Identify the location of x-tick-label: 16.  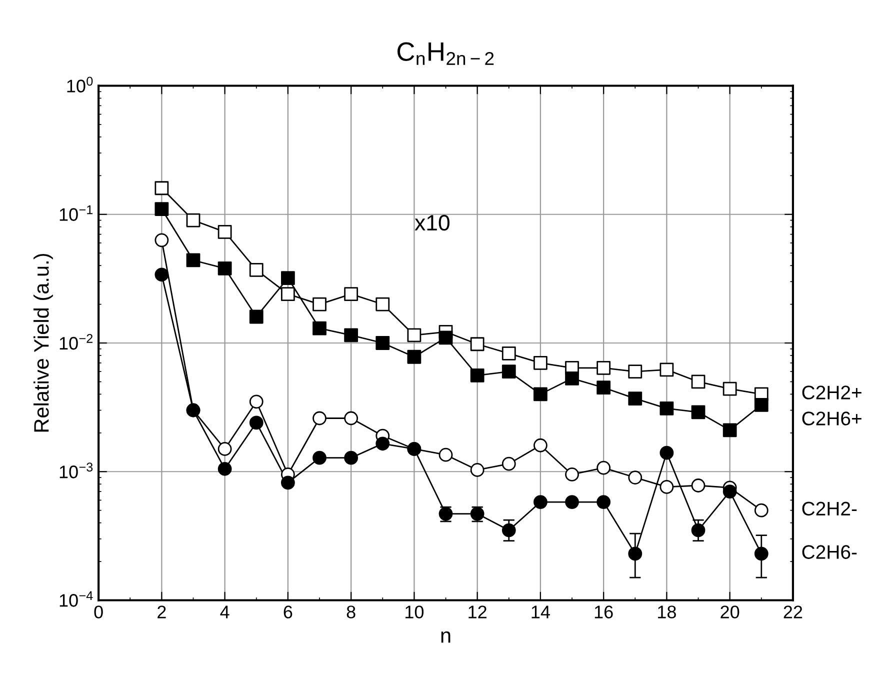
(603, 612).